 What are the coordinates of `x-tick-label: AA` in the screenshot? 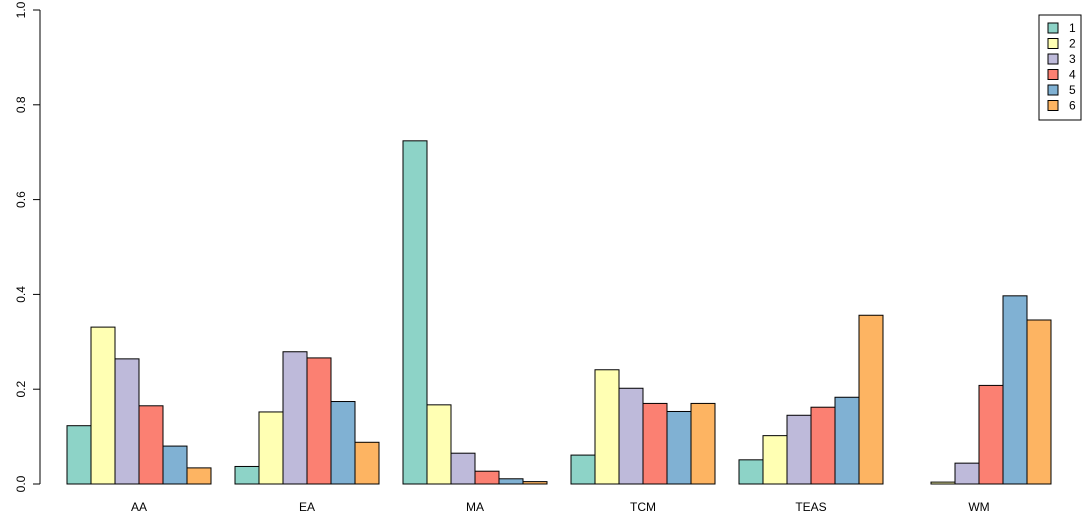 It's located at (139, 506).